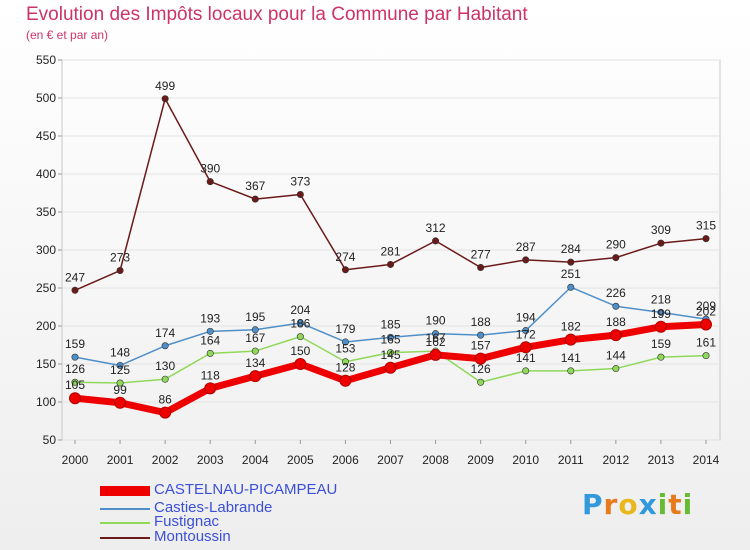 This screenshot has height=550, width=750. Describe the element at coordinates (46, 250) in the screenshot. I see `y-tick-label: 300` at that location.